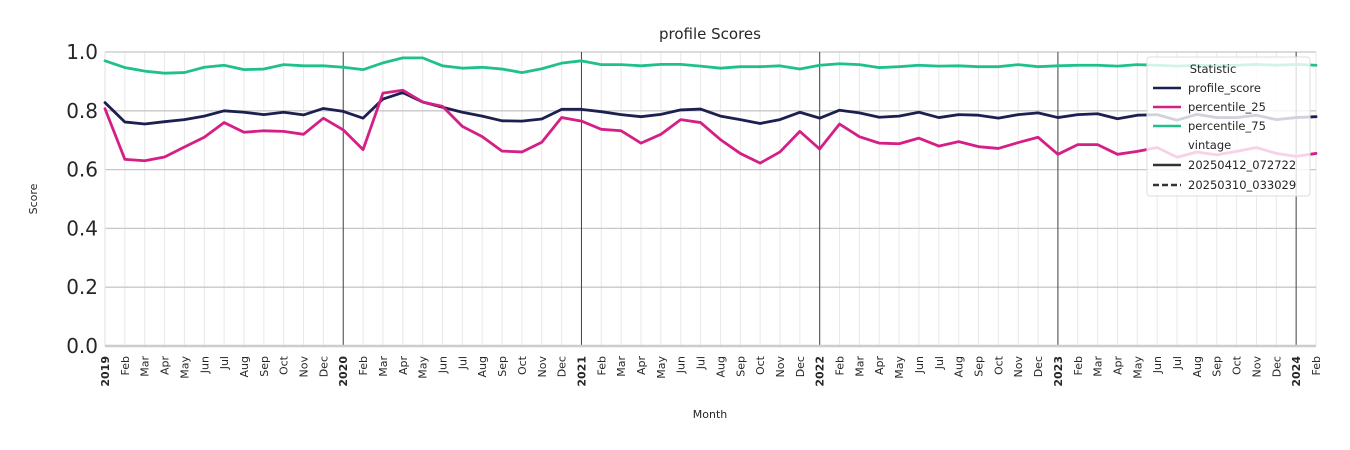 The height and width of the screenshot is (450, 1350). What do you see at coordinates (1213, 69) in the screenshot?
I see `legend-title: Statistic` at bounding box center [1213, 69].